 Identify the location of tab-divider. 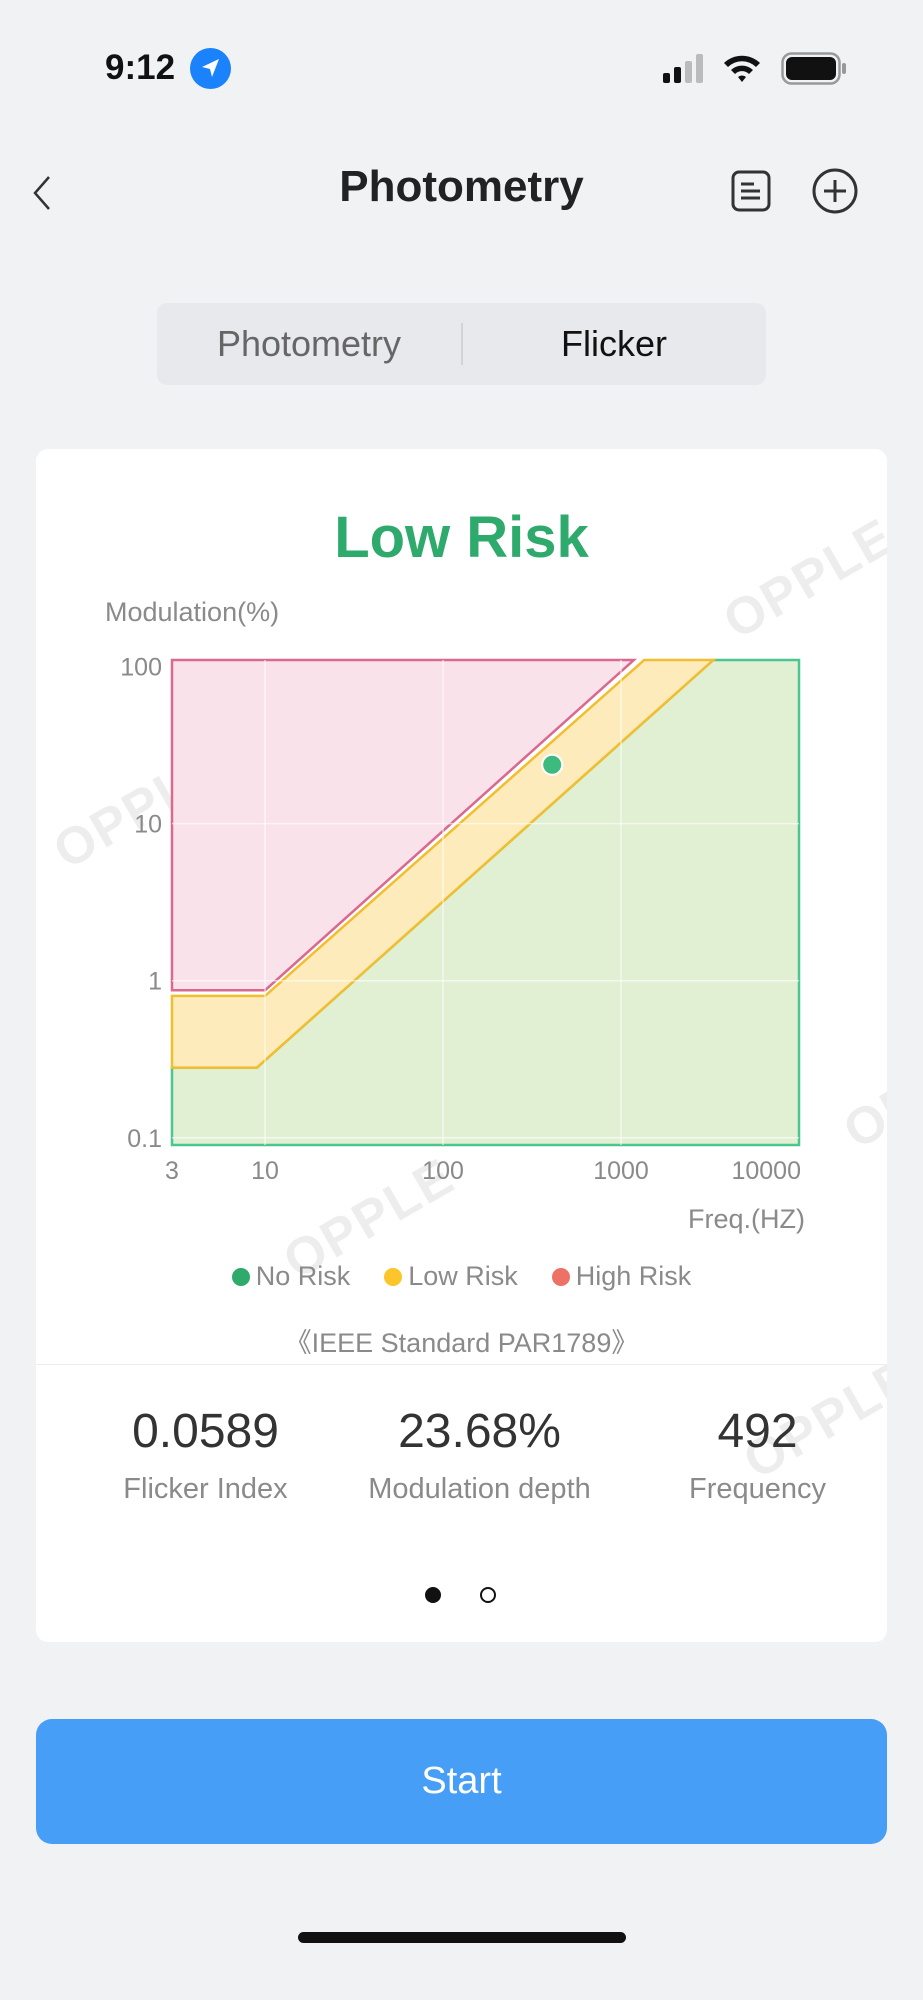
(462, 344).